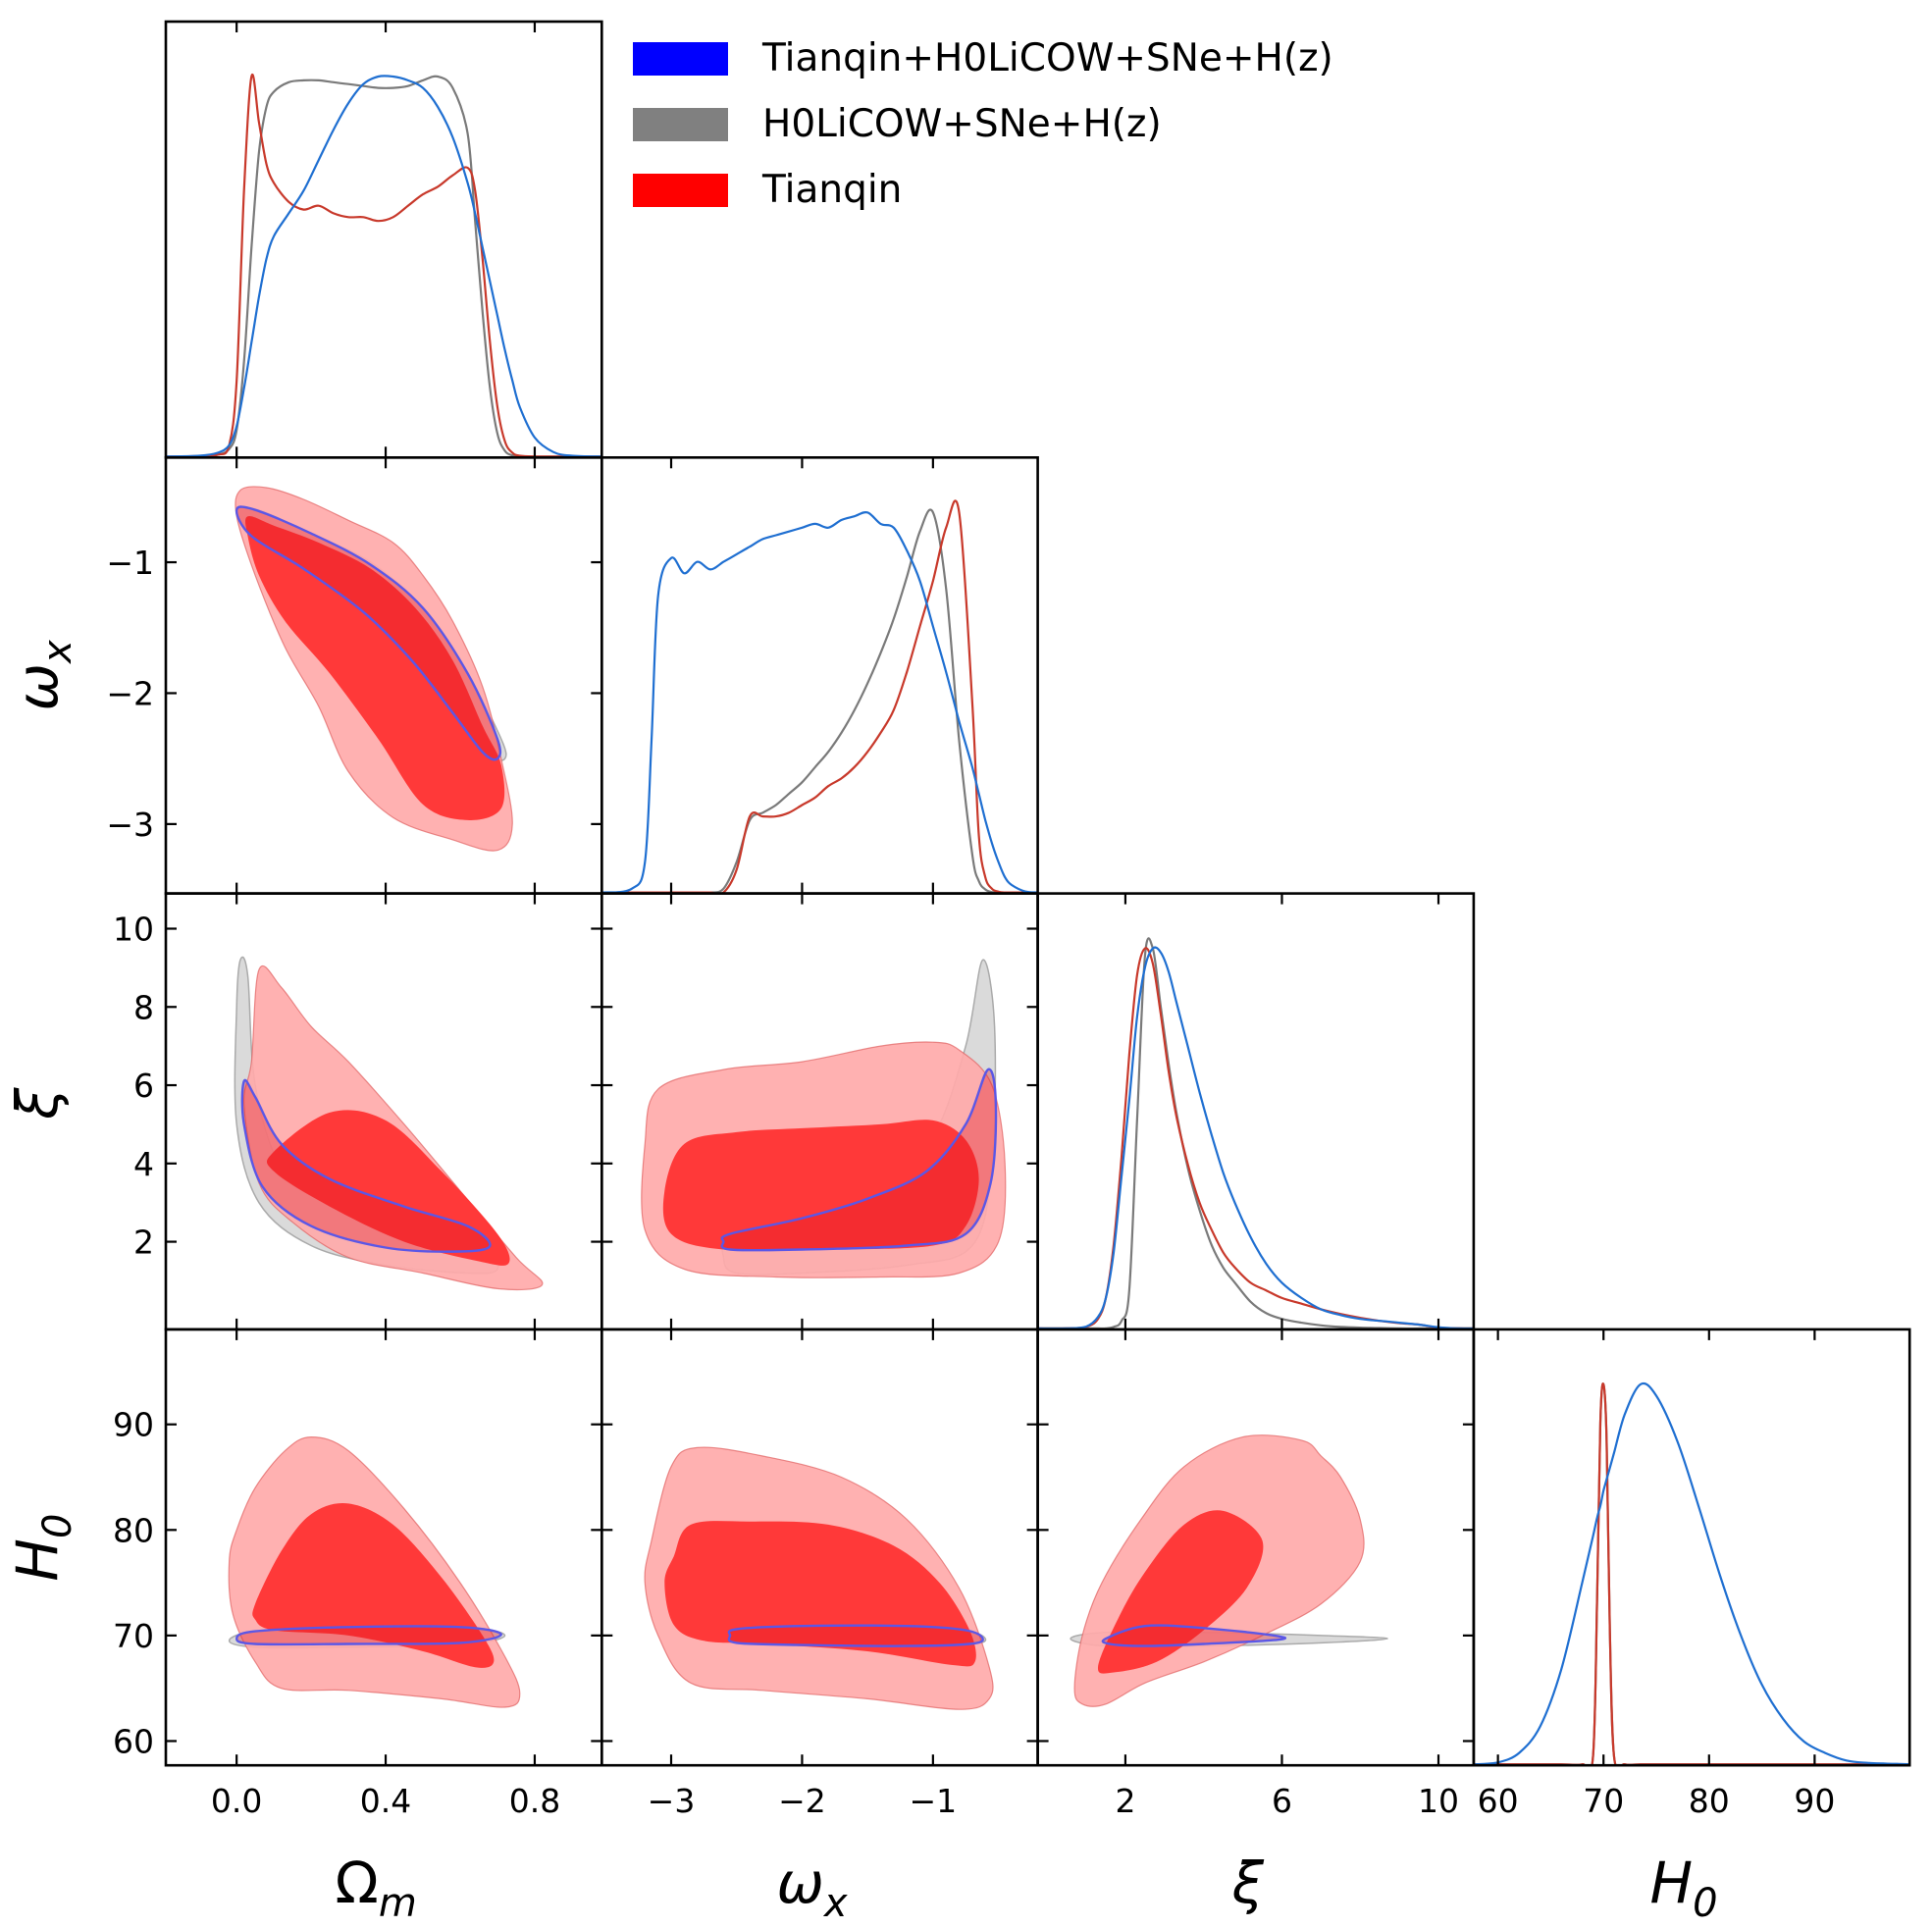 This screenshot has width=1932, height=1928. What do you see at coordinates (133, 1425) in the screenshot?
I see `y-tick-label: 90` at bounding box center [133, 1425].